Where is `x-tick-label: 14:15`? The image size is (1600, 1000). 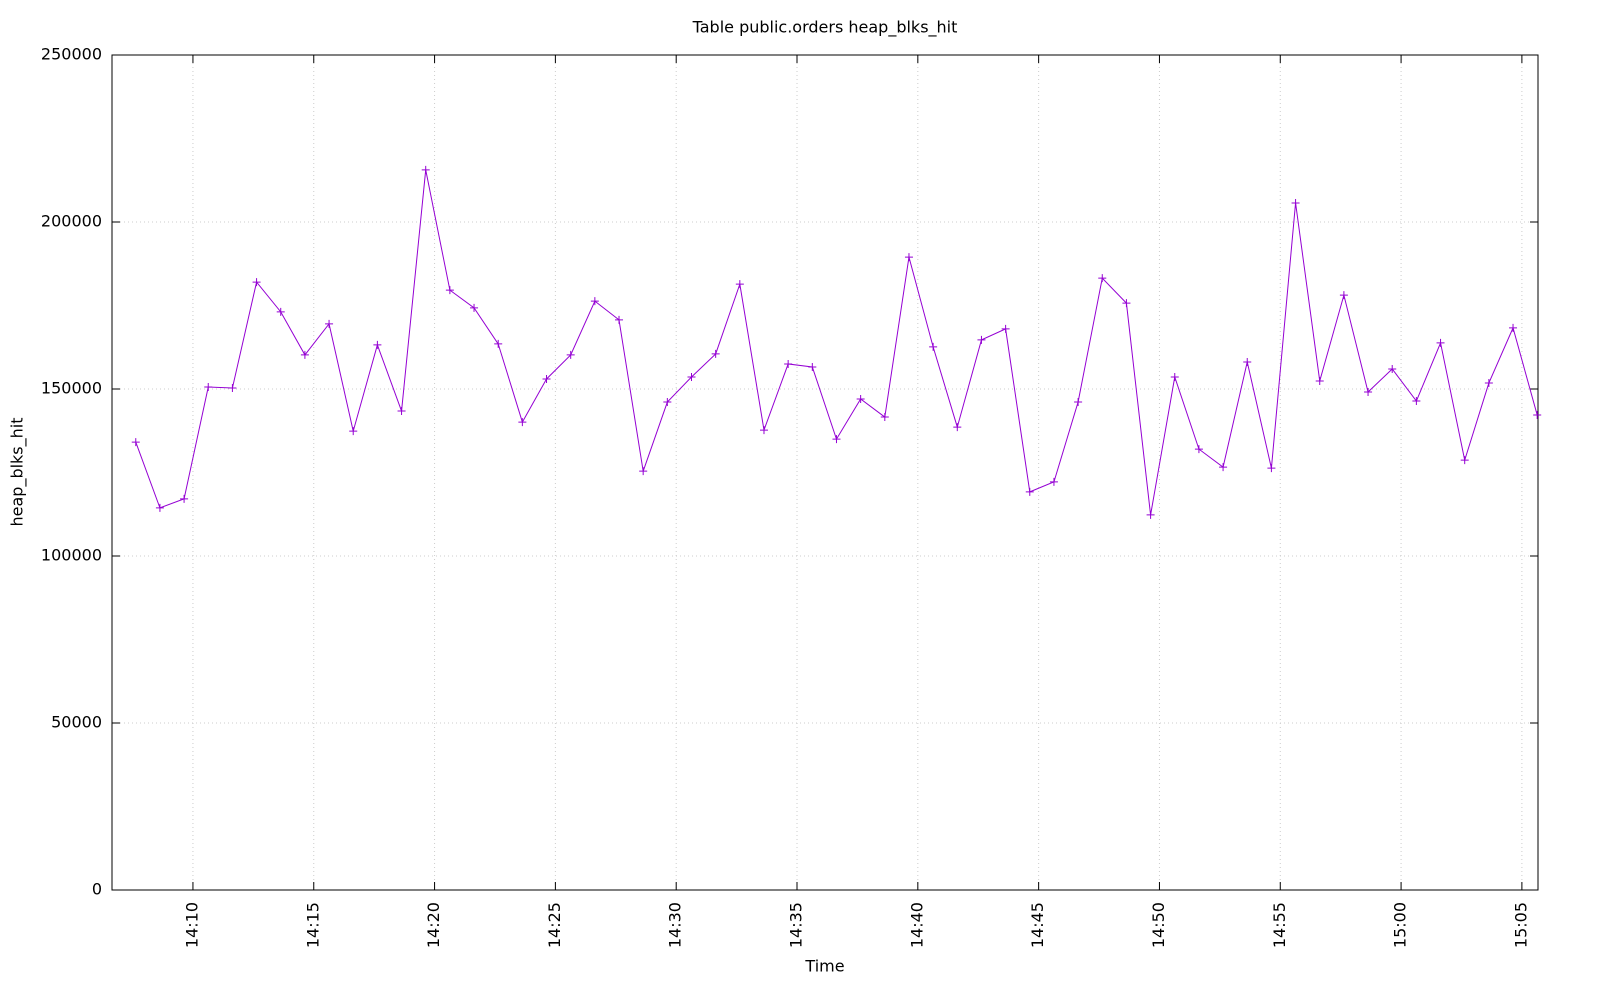
x-tick-label: 14:15 is located at coordinates (312, 925).